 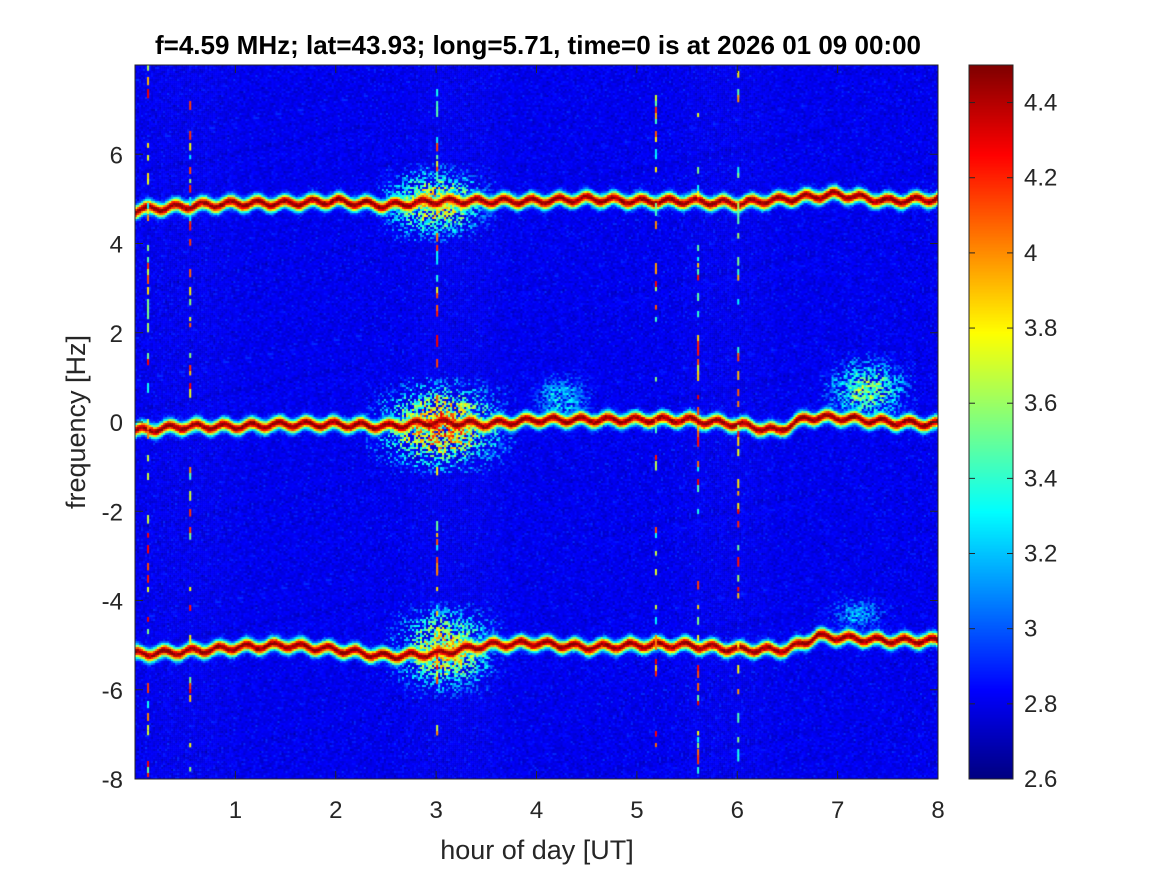 What do you see at coordinates (636, 810) in the screenshot?
I see `x-tick-label: 5` at bounding box center [636, 810].